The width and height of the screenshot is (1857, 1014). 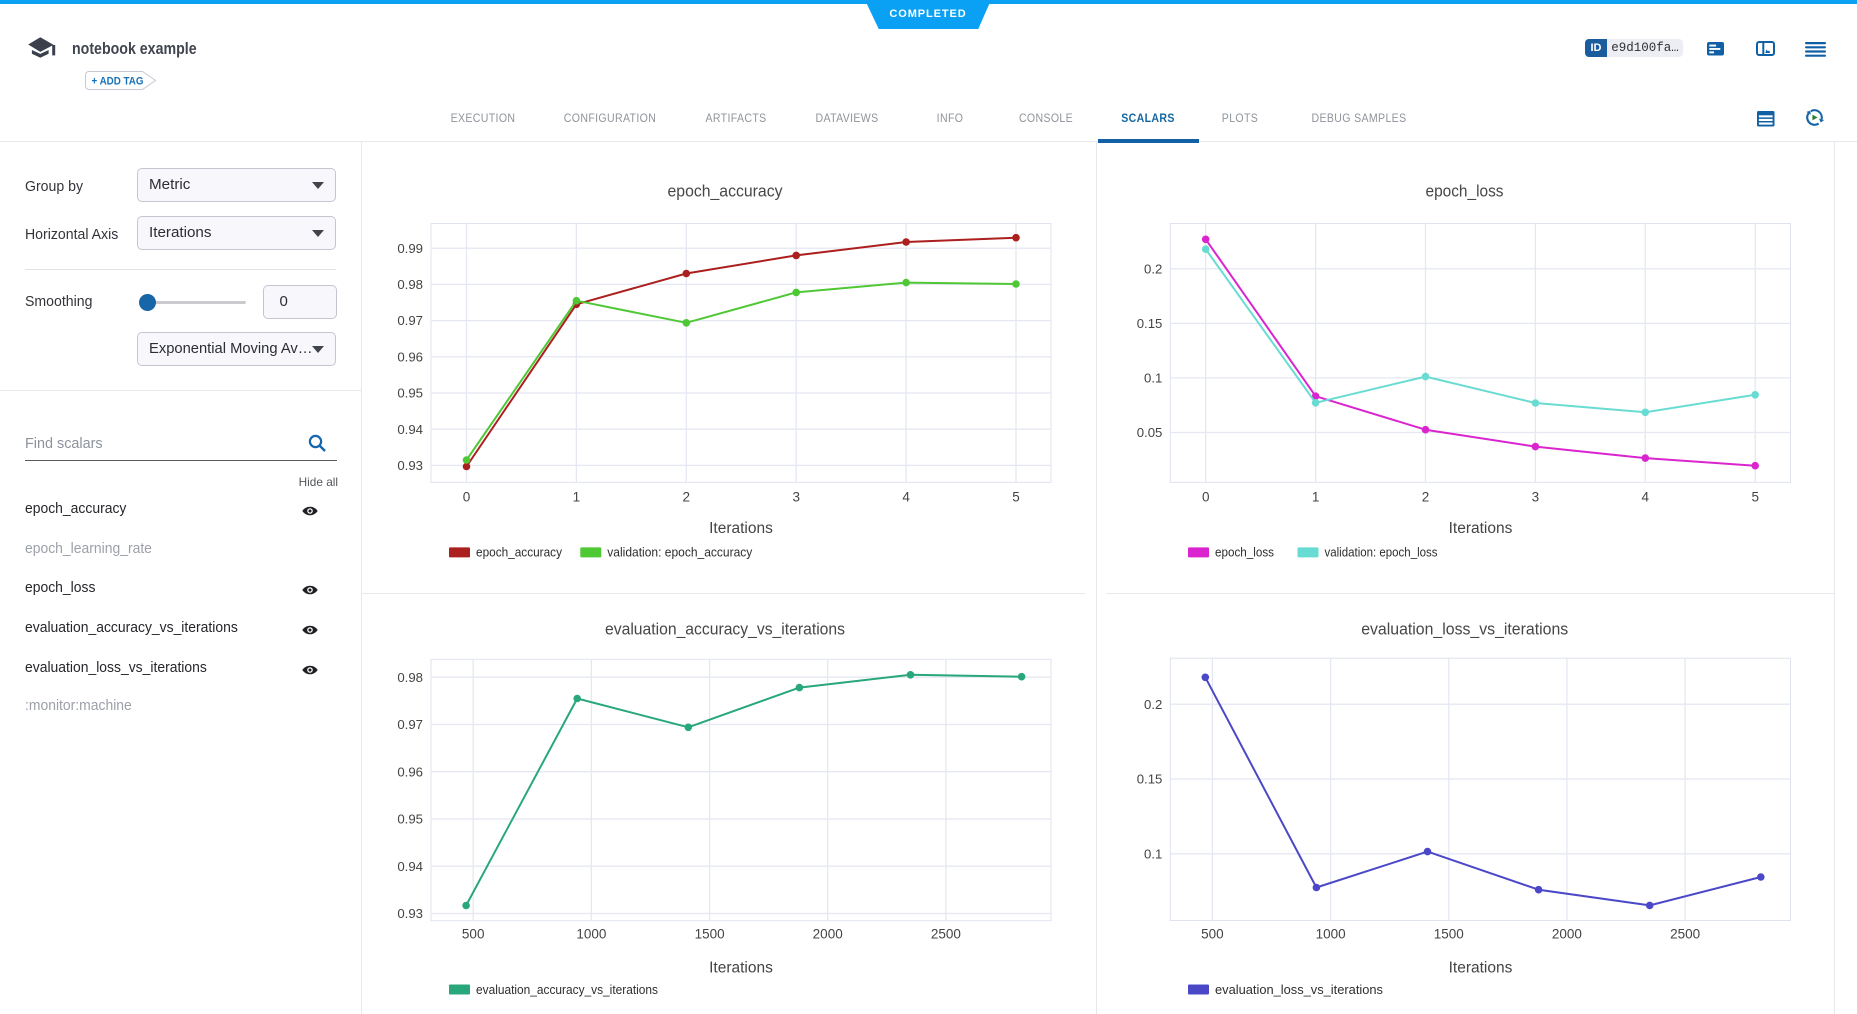 What do you see at coordinates (1381, 553) in the screenshot?
I see `svg-text: validation: epoch_loss` at bounding box center [1381, 553].